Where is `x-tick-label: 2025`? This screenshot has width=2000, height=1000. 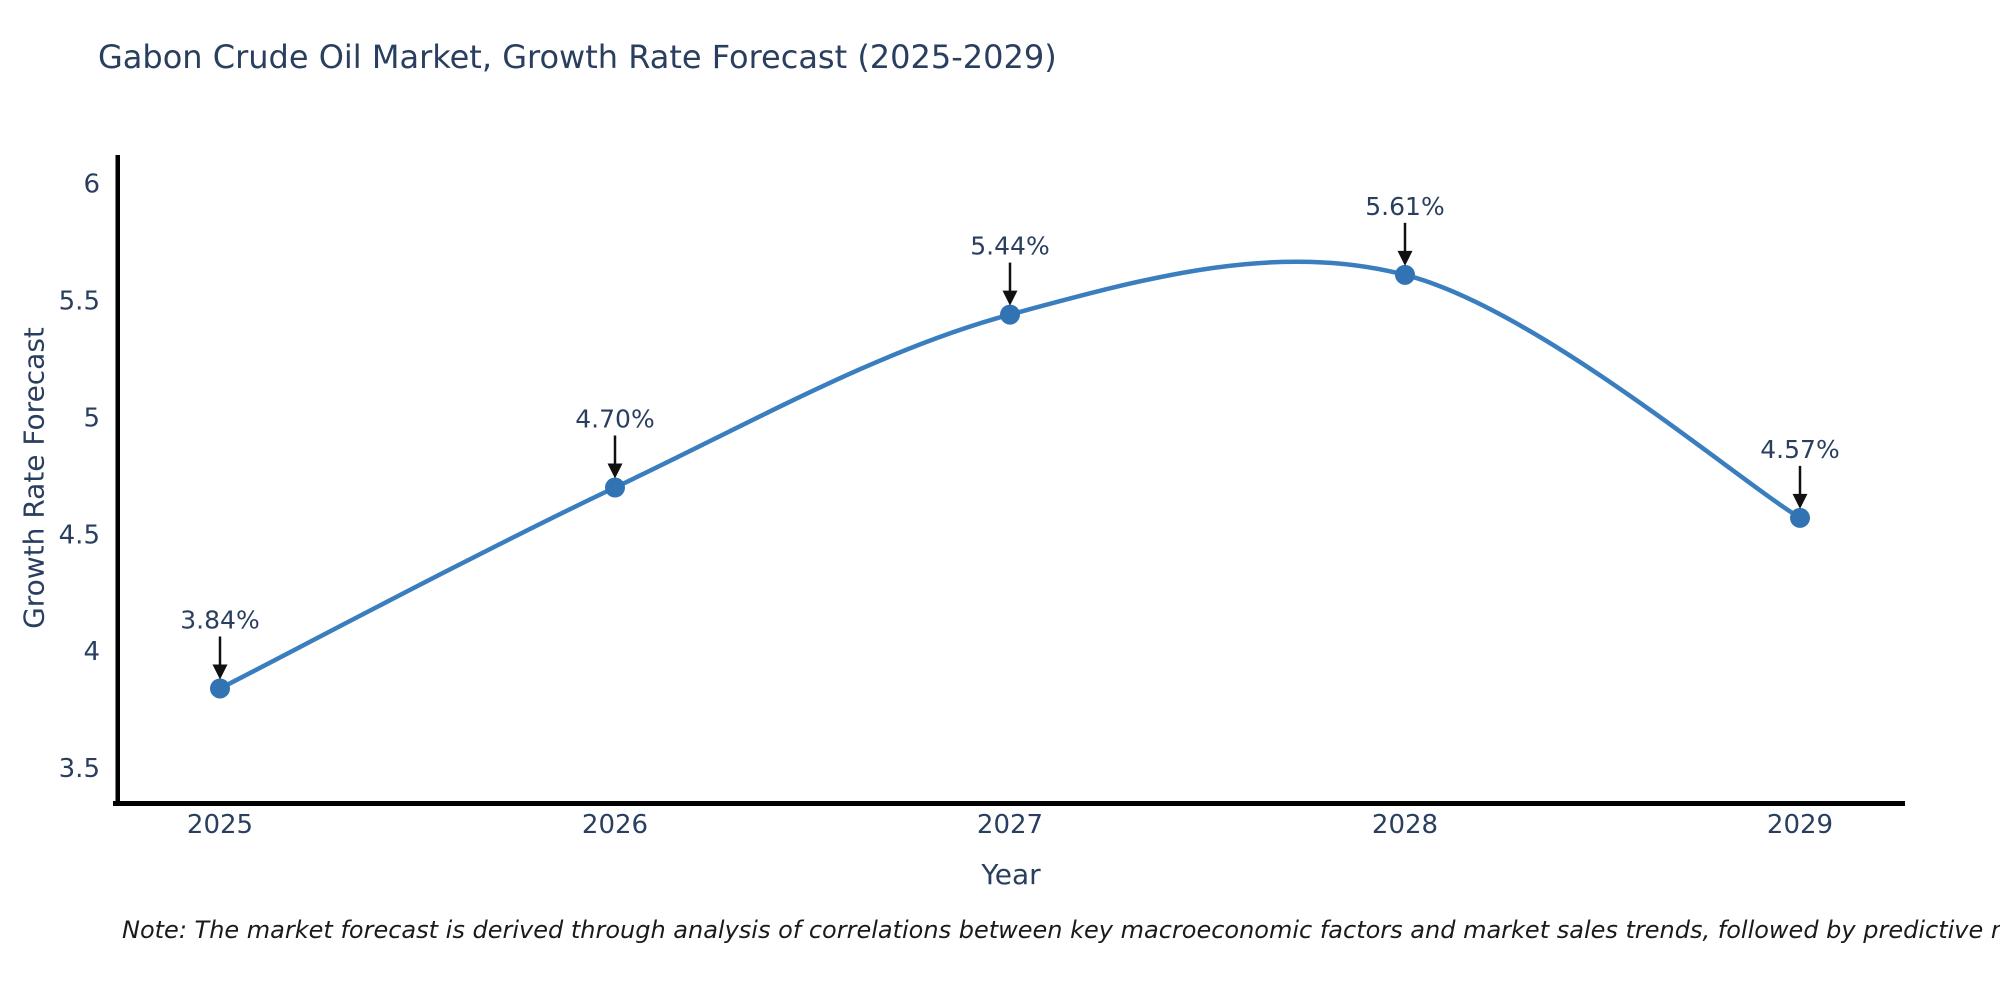 x-tick-label: 2025 is located at coordinates (220, 825).